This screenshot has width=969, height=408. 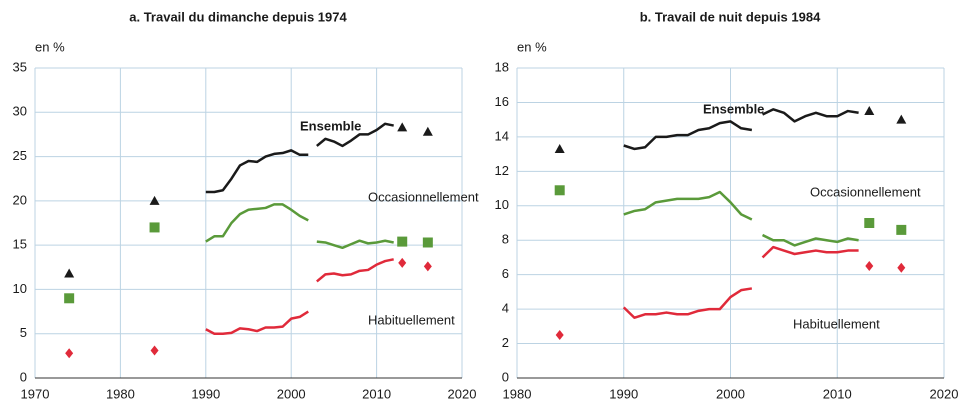 I want to click on chart-title: b. Travail de nuit depuis 1984, so click(x=730, y=16).